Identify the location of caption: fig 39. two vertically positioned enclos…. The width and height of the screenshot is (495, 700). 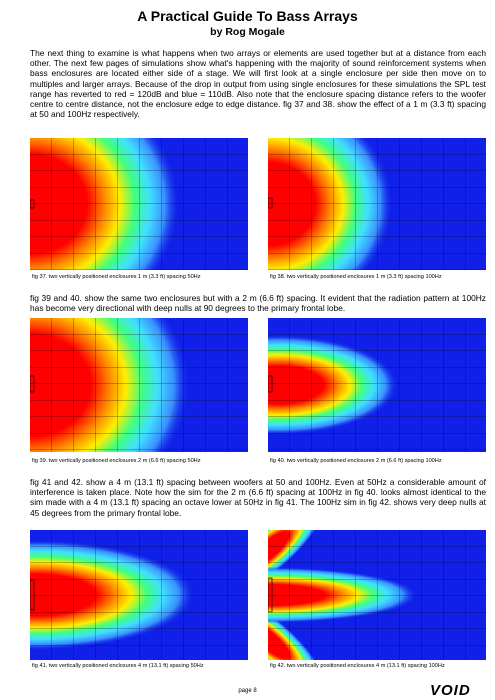
(116, 461).